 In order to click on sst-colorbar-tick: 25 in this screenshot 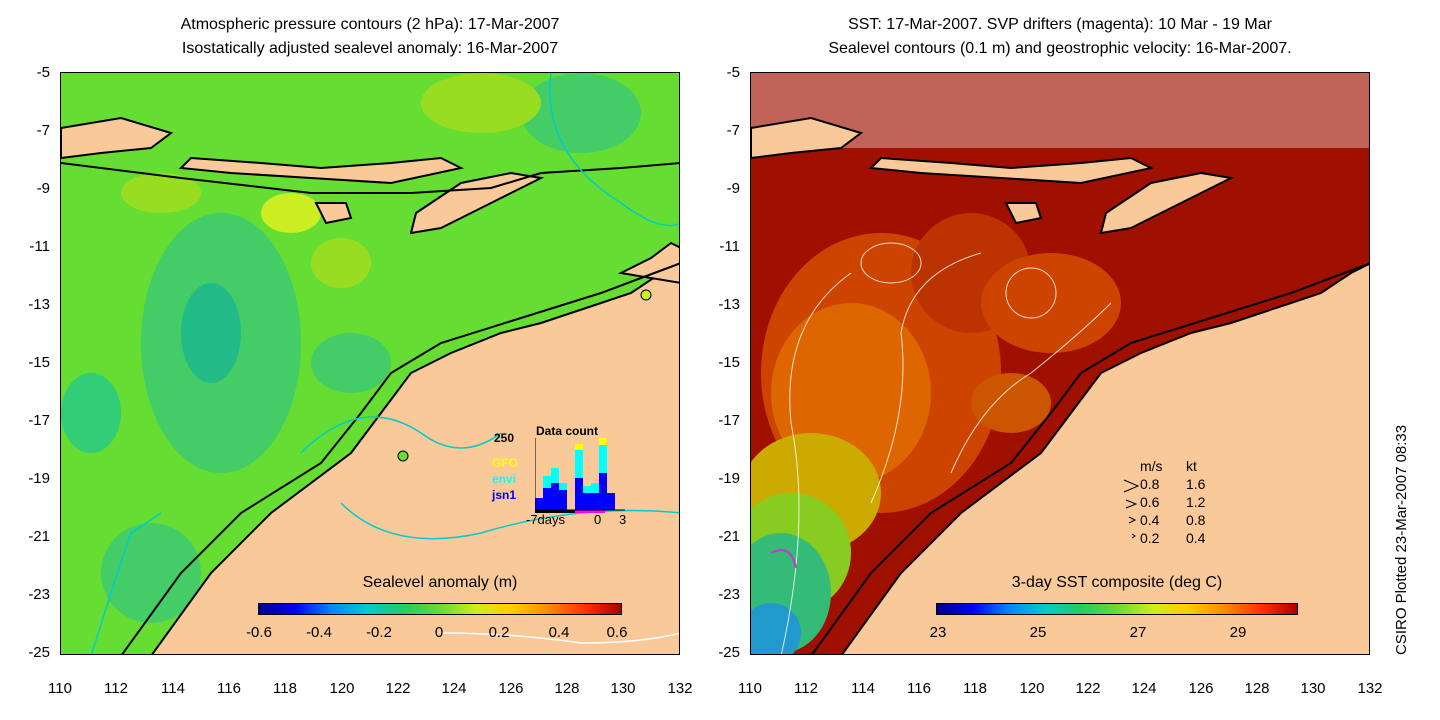, I will do `click(1038, 632)`.